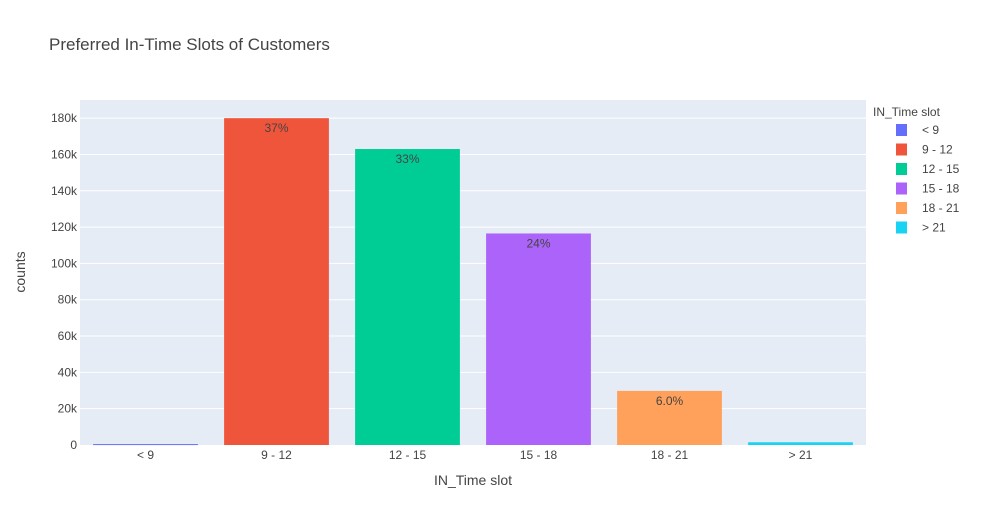 Image resolution: width=983 pixels, height=525 pixels. I want to click on legend-label: 12 - 15, so click(941, 169).